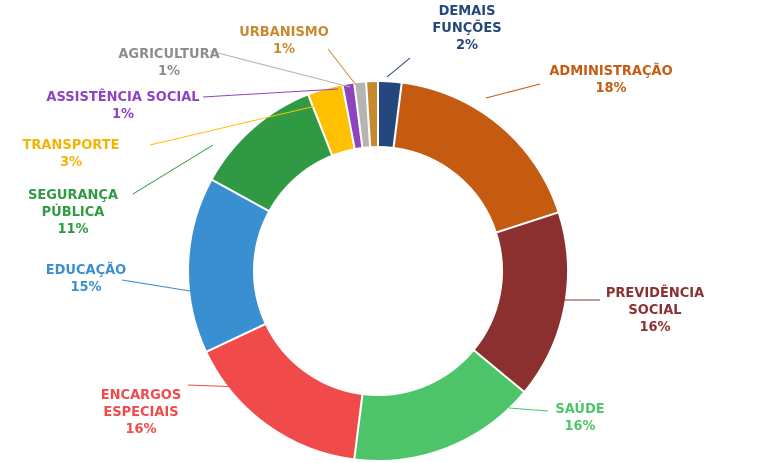 This screenshot has height=463, width=763. What do you see at coordinates (280, 69) in the screenshot?
I see `leader-line-agricultura` at bounding box center [280, 69].